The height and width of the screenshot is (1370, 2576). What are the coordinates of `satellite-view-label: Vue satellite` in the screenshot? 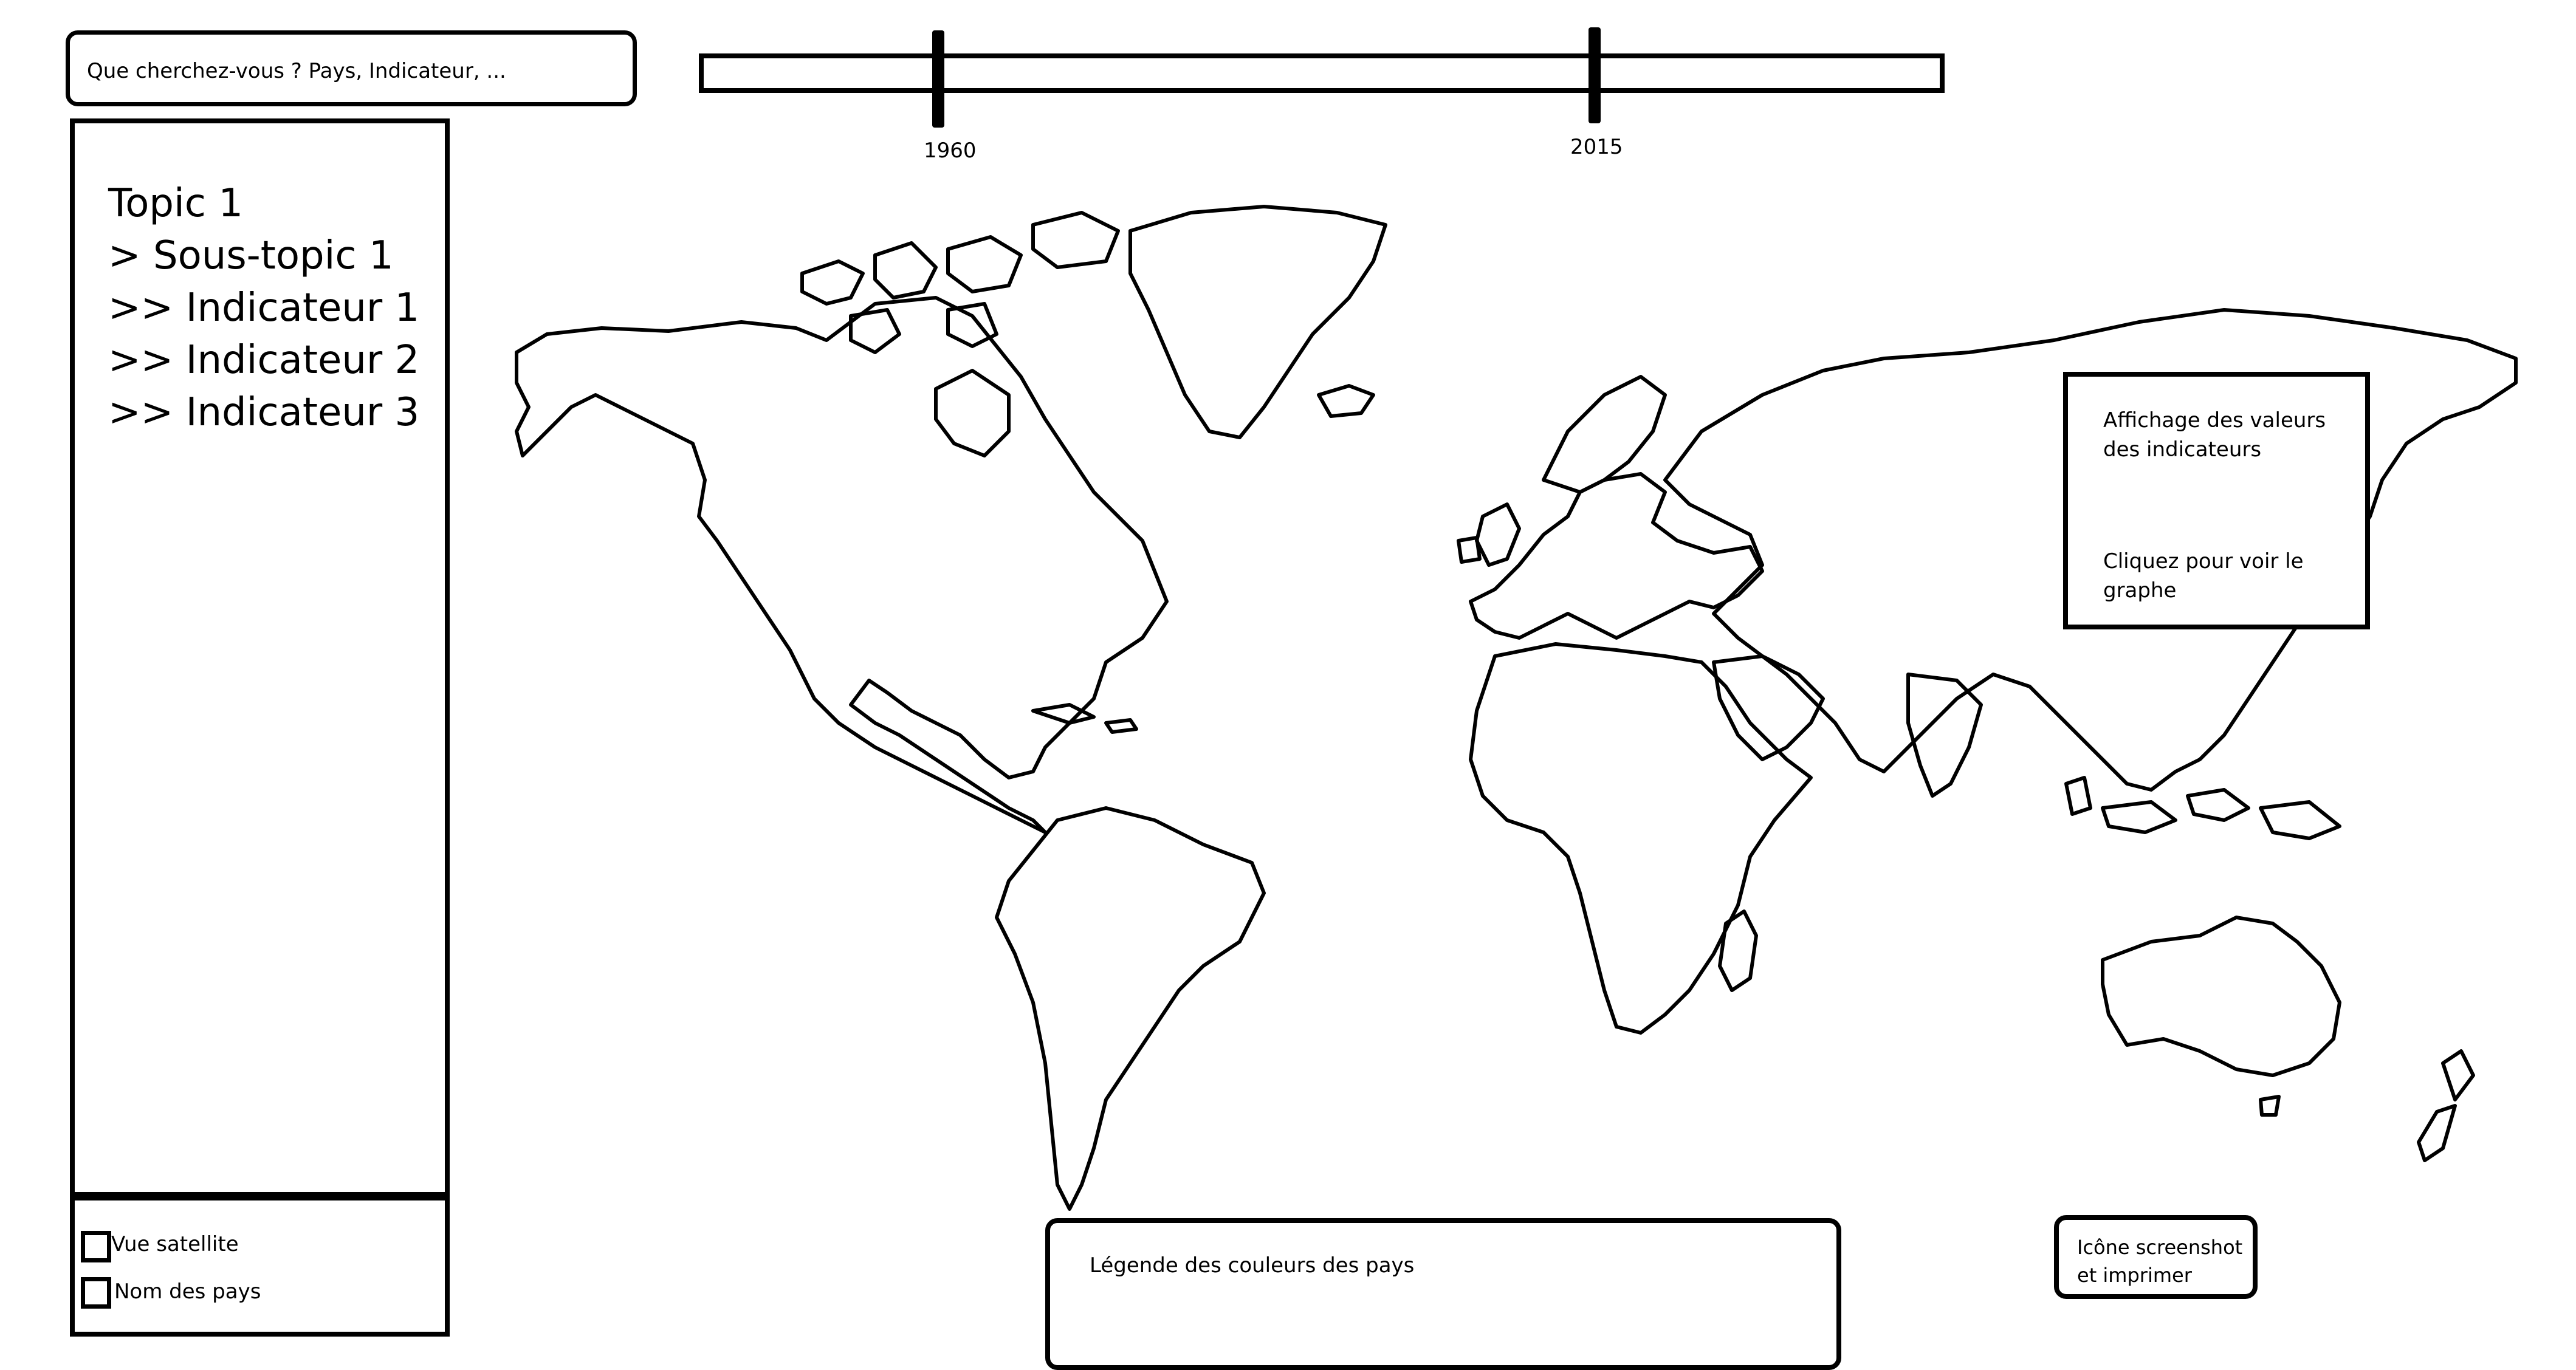 It's located at (175, 1244).